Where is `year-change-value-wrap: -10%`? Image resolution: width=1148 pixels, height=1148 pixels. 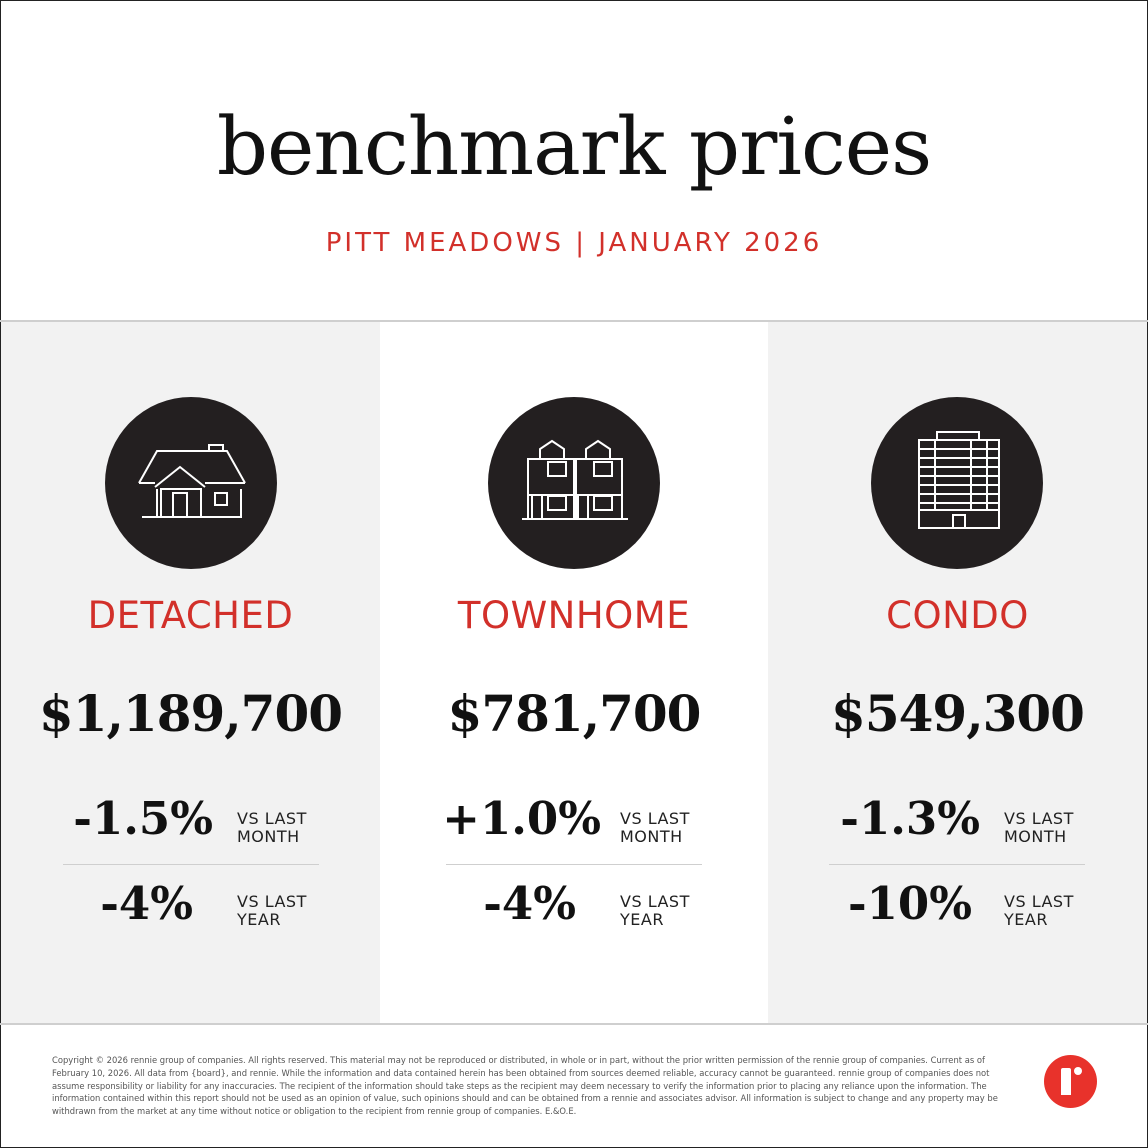
year-change-value-wrap: -10% is located at coordinates (901, 907).